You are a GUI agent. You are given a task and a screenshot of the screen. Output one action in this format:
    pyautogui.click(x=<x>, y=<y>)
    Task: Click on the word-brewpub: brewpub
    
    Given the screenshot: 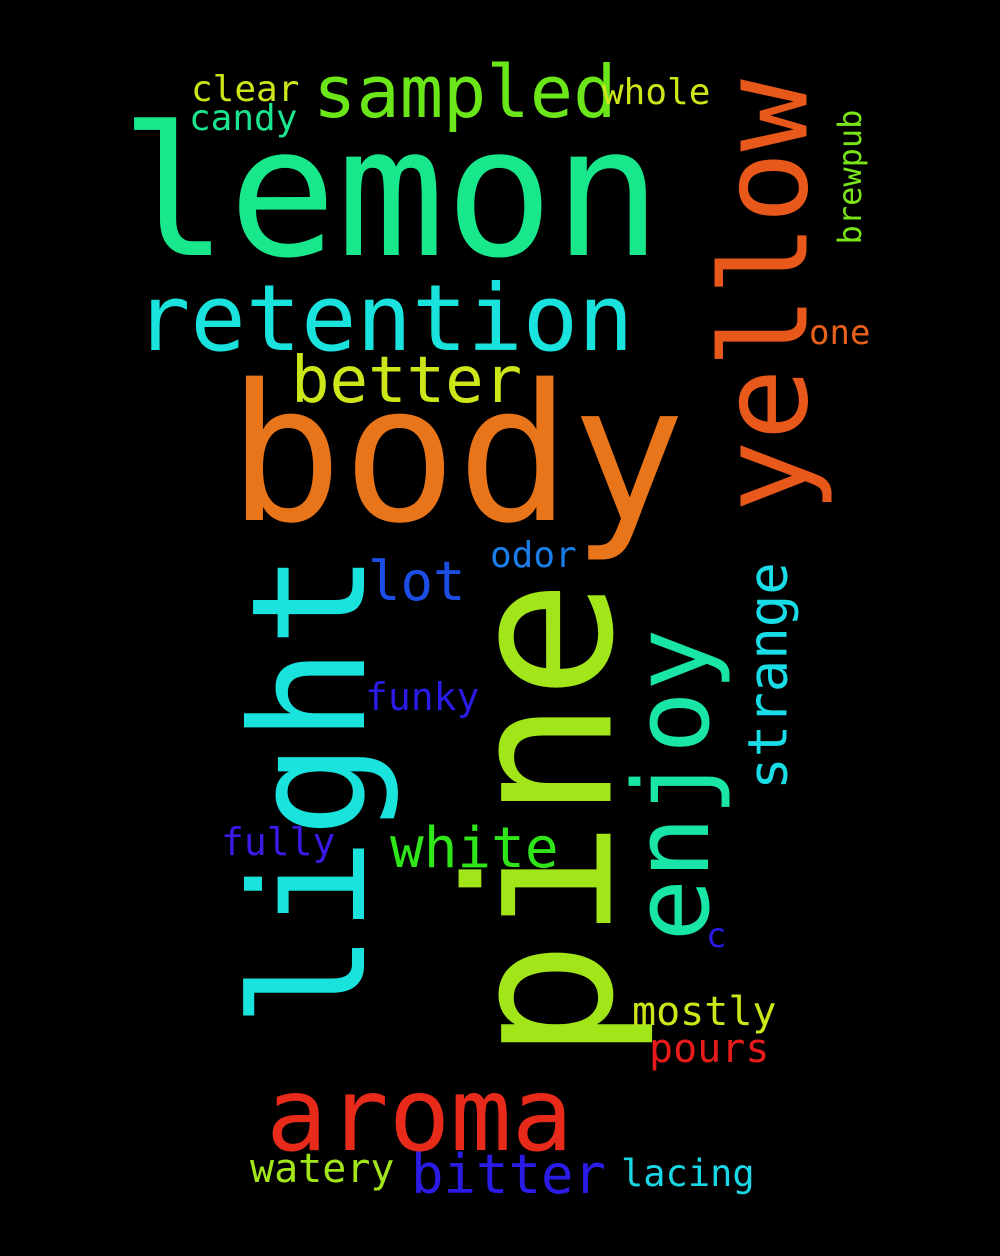 What is the action you would take?
    pyautogui.click(x=850, y=177)
    